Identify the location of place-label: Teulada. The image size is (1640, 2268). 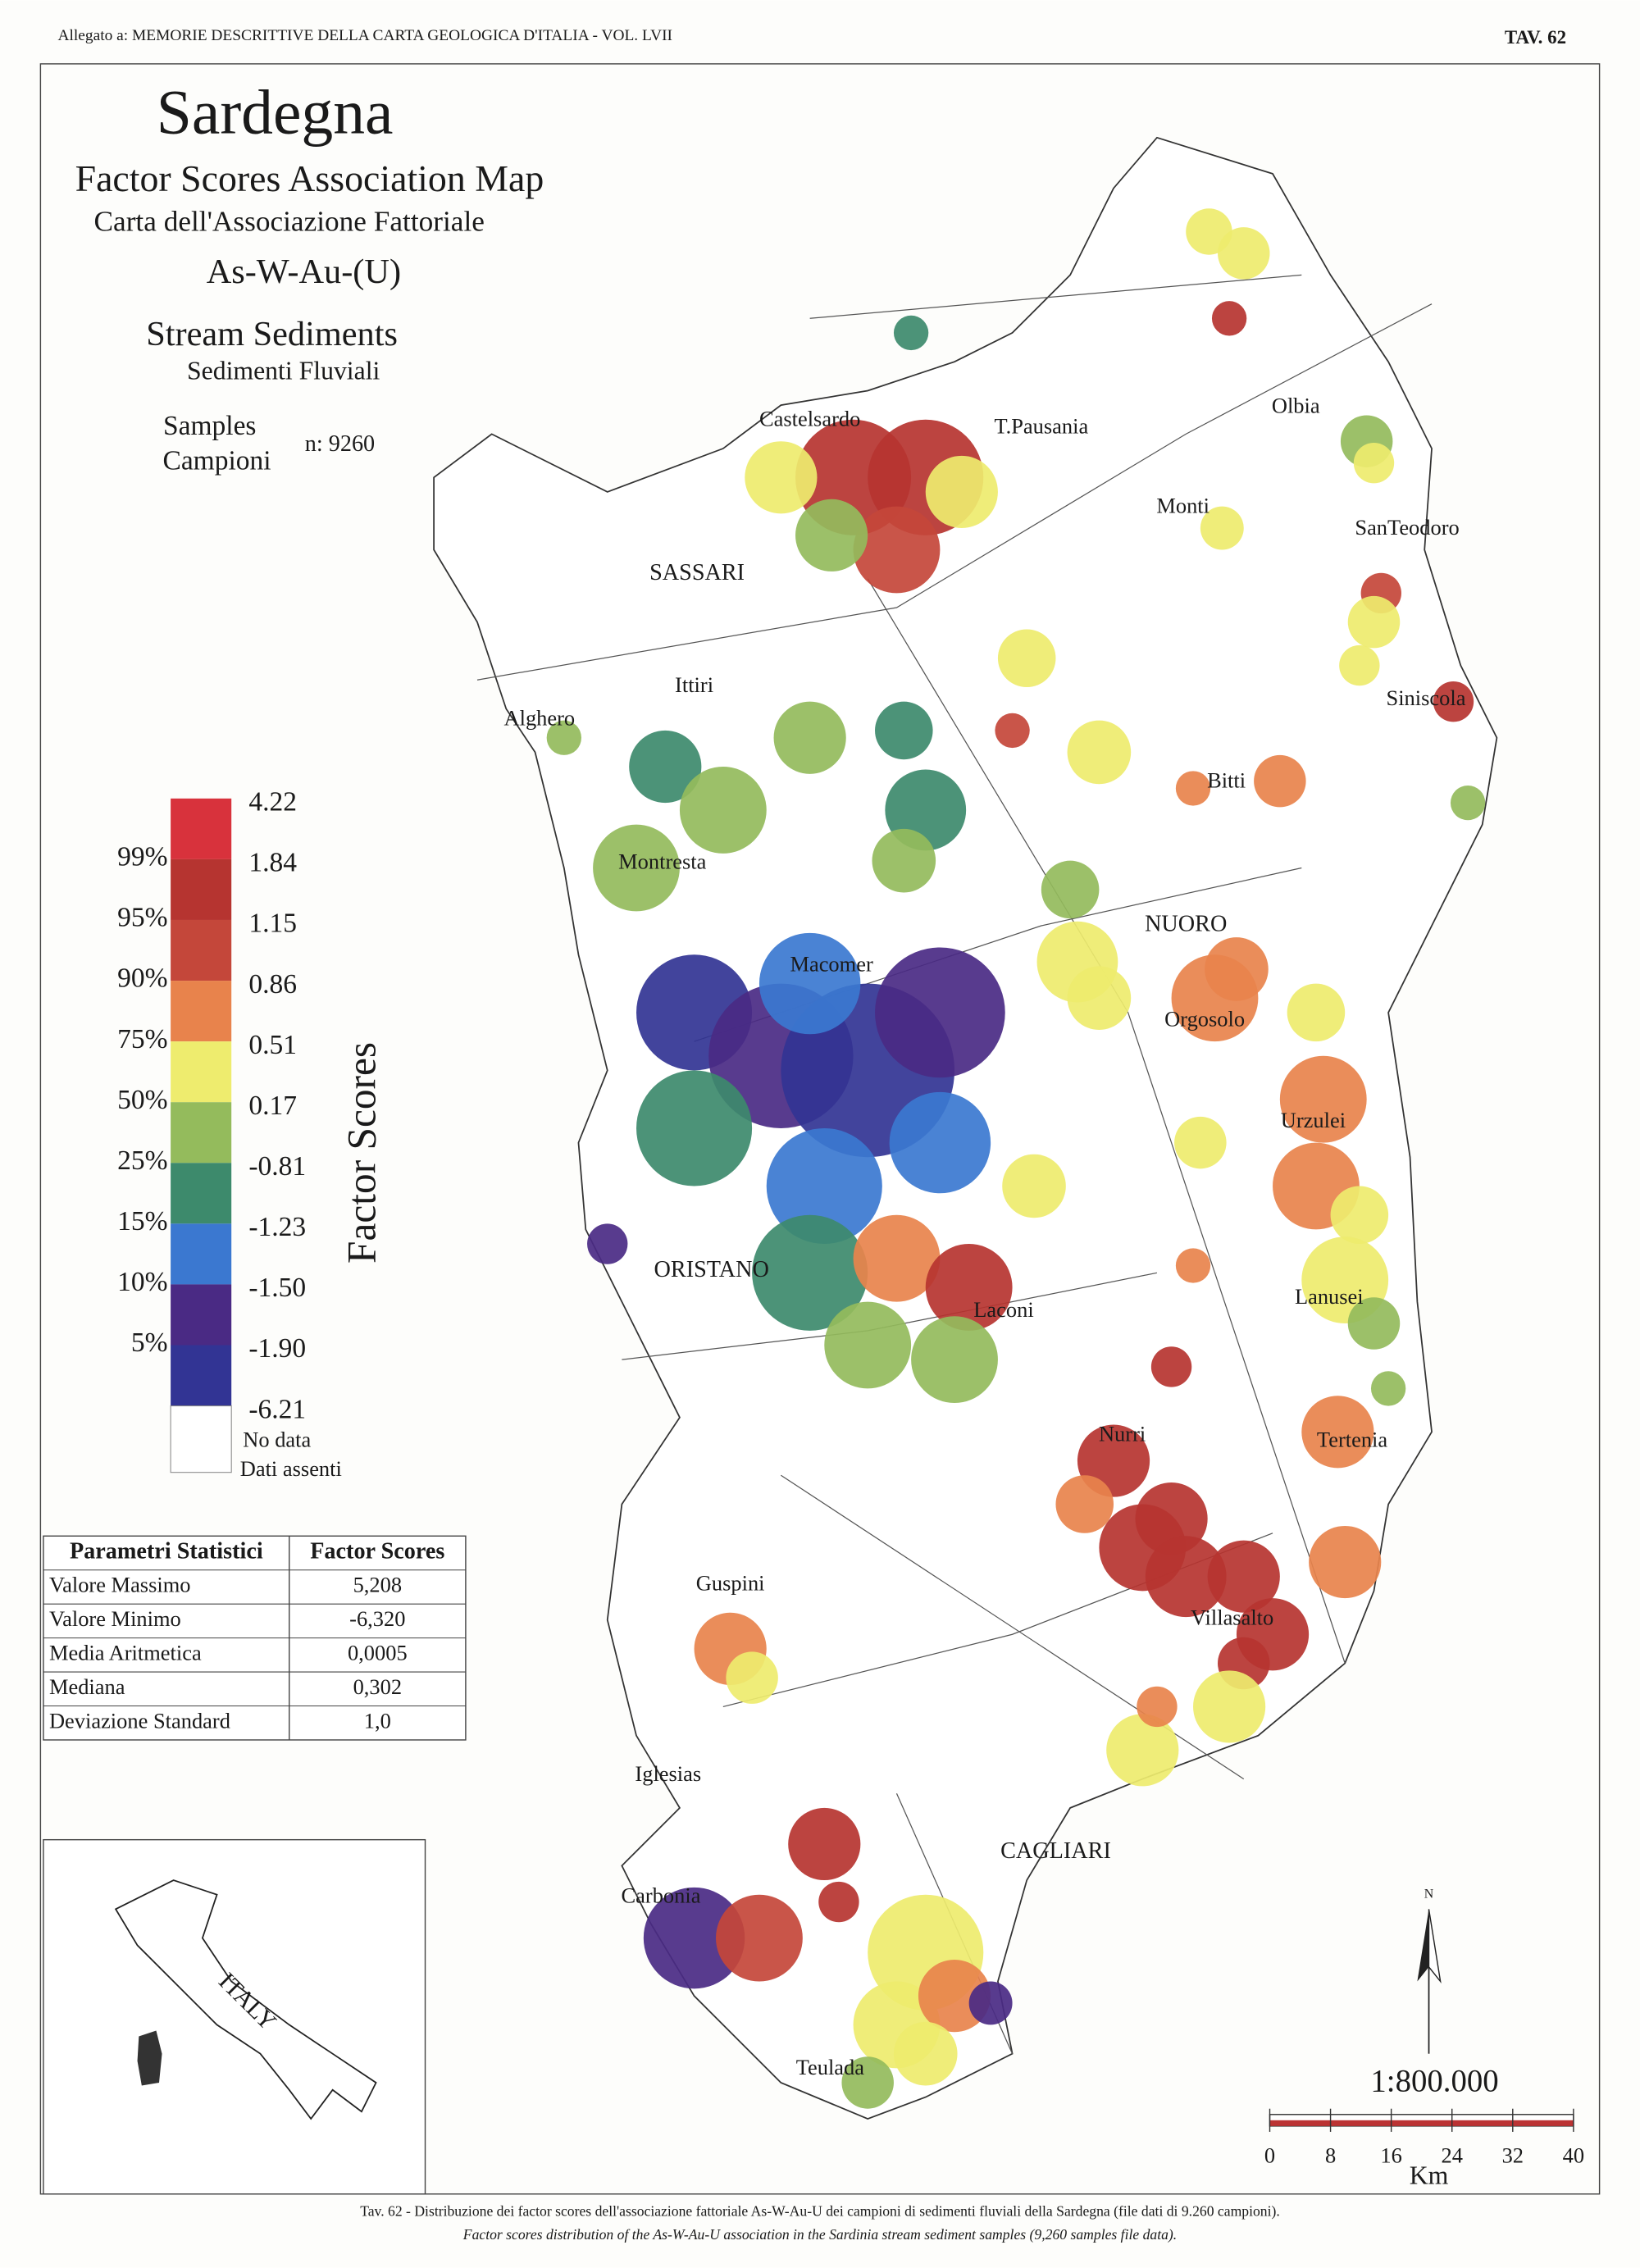
(830, 2067).